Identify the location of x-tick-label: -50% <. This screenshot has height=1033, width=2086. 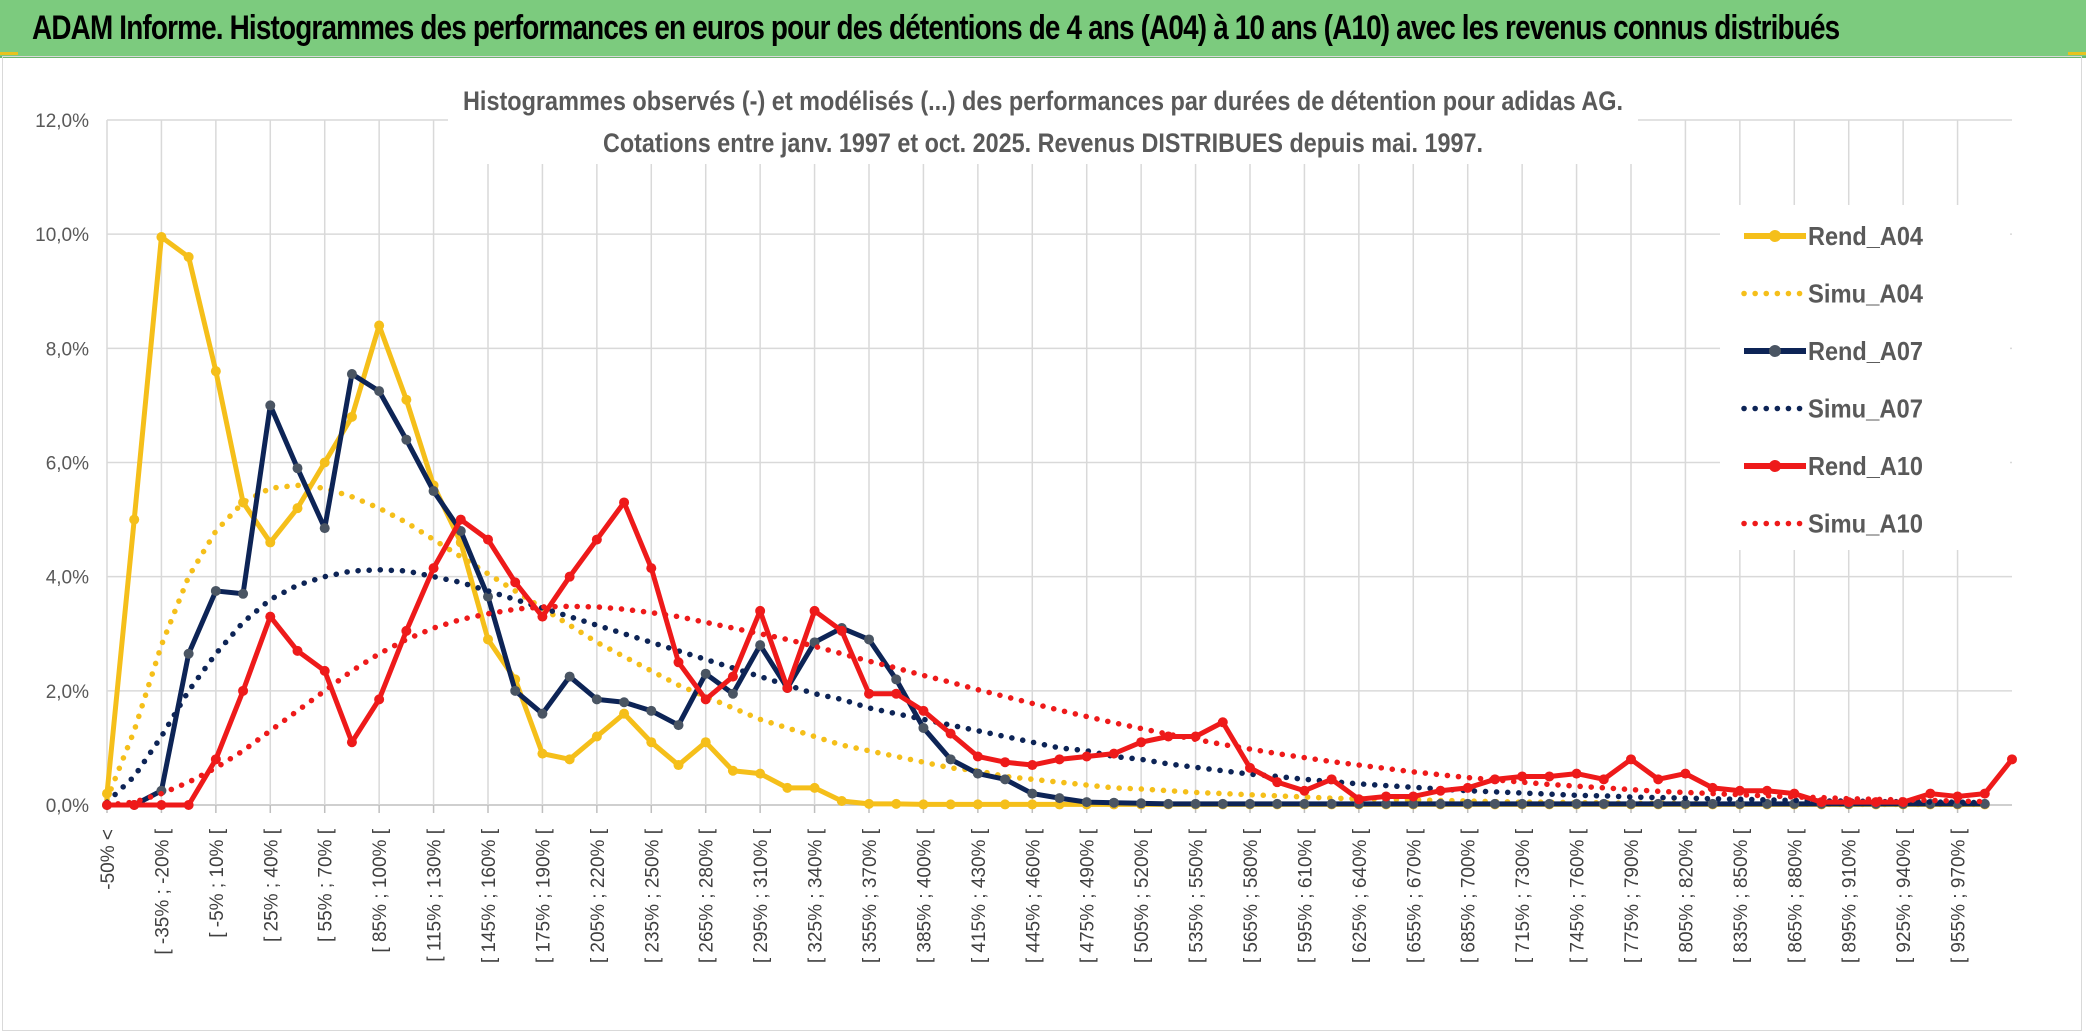
(108, 859).